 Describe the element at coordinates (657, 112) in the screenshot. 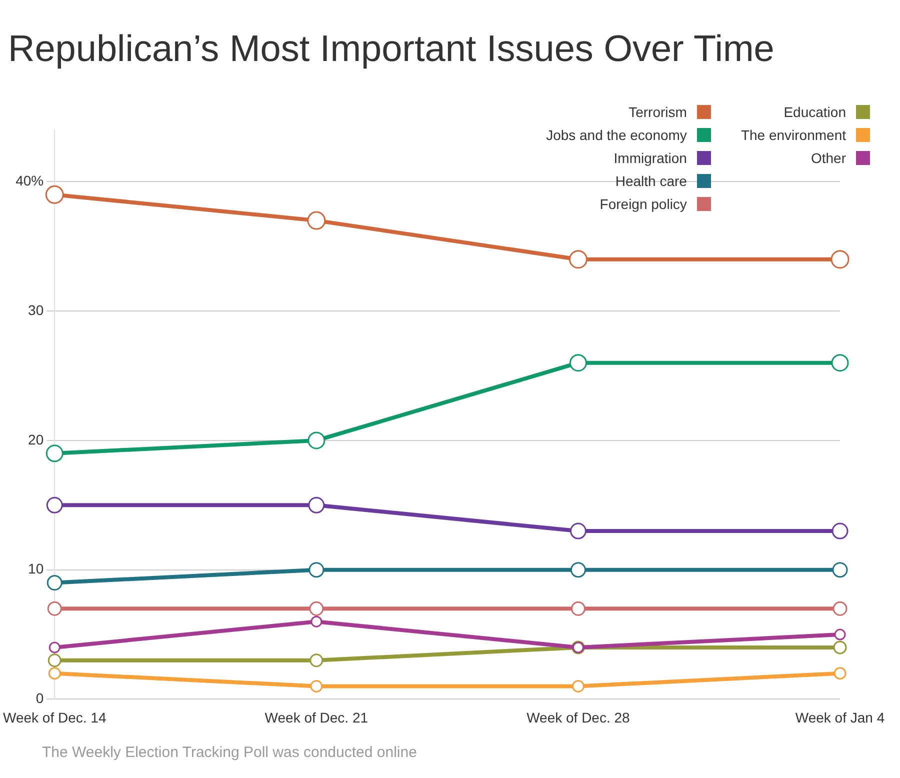

I see `legend-label: Terrorism` at that location.